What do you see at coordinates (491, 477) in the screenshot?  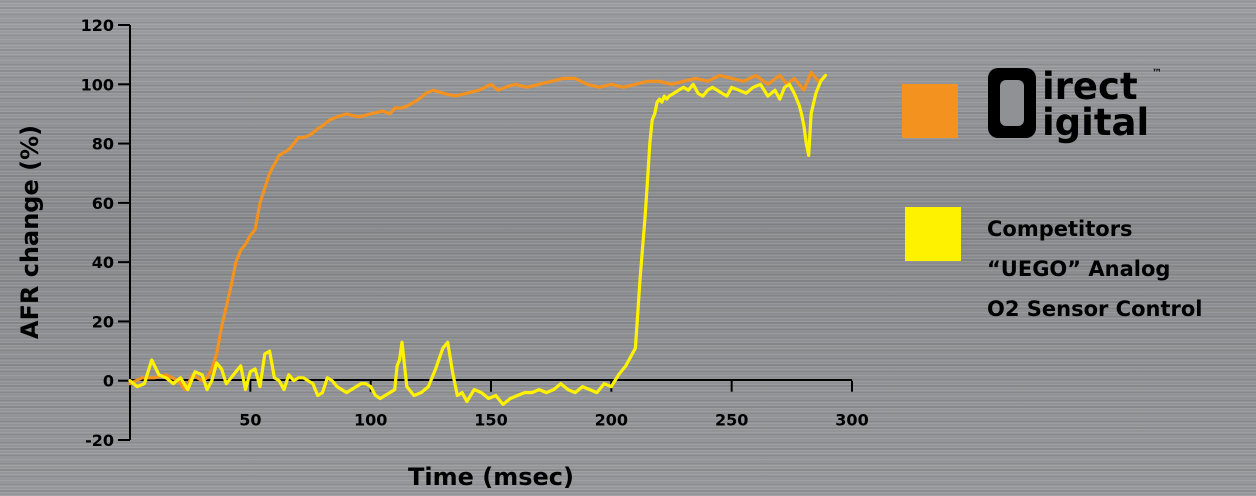 I see `x-axis-title: Time (msec)` at bounding box center [491, 477].